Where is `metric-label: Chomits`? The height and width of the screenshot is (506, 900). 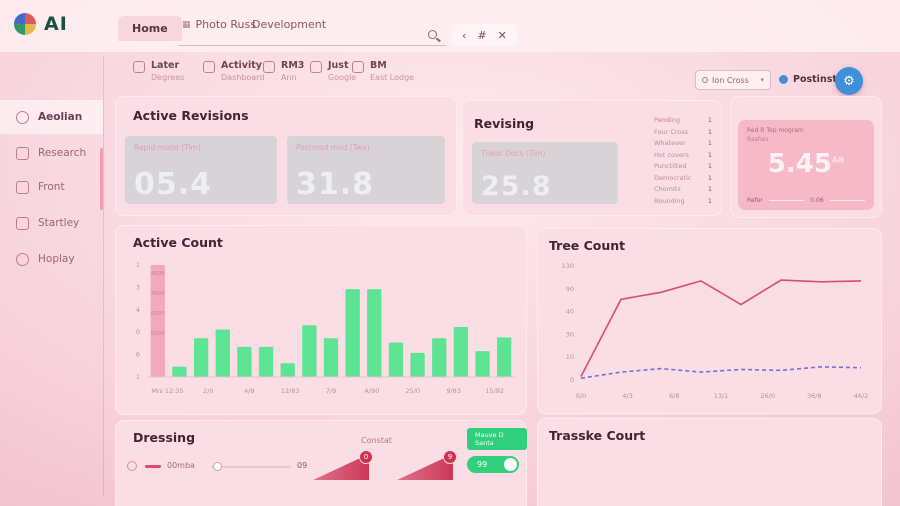
metric-label: Chomits is located at coordinates (667, 189).